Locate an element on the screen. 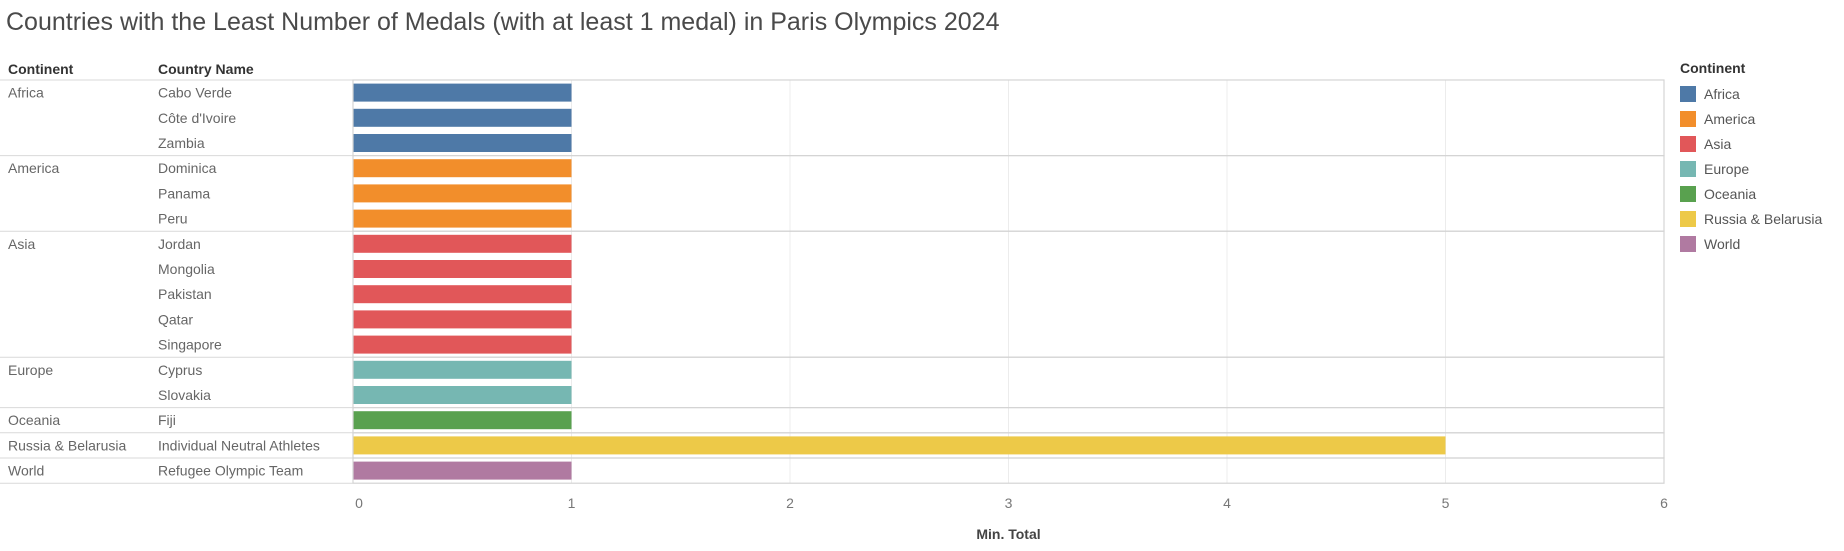 Image resolution: width=1844 pixels, height=551 pixels. country-label: Pakistan is located at coordinates (185, 294).